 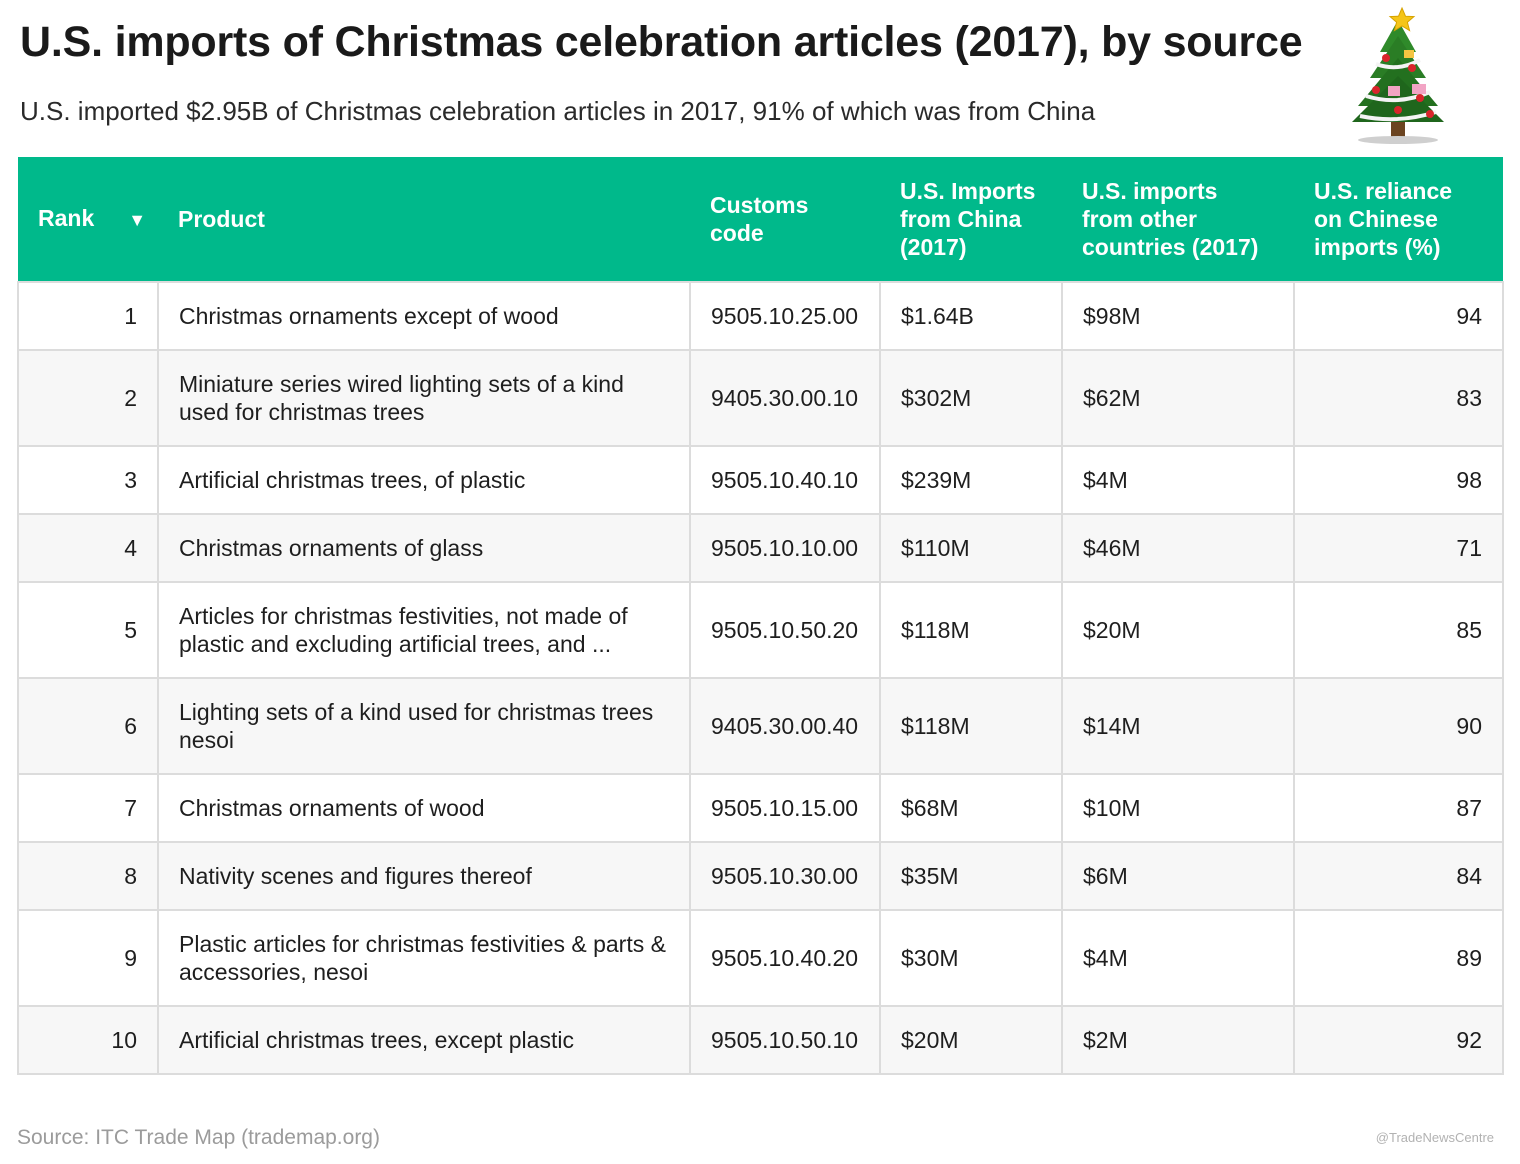 I want to click on column-header-product: Product, so click(x=424, y=219).